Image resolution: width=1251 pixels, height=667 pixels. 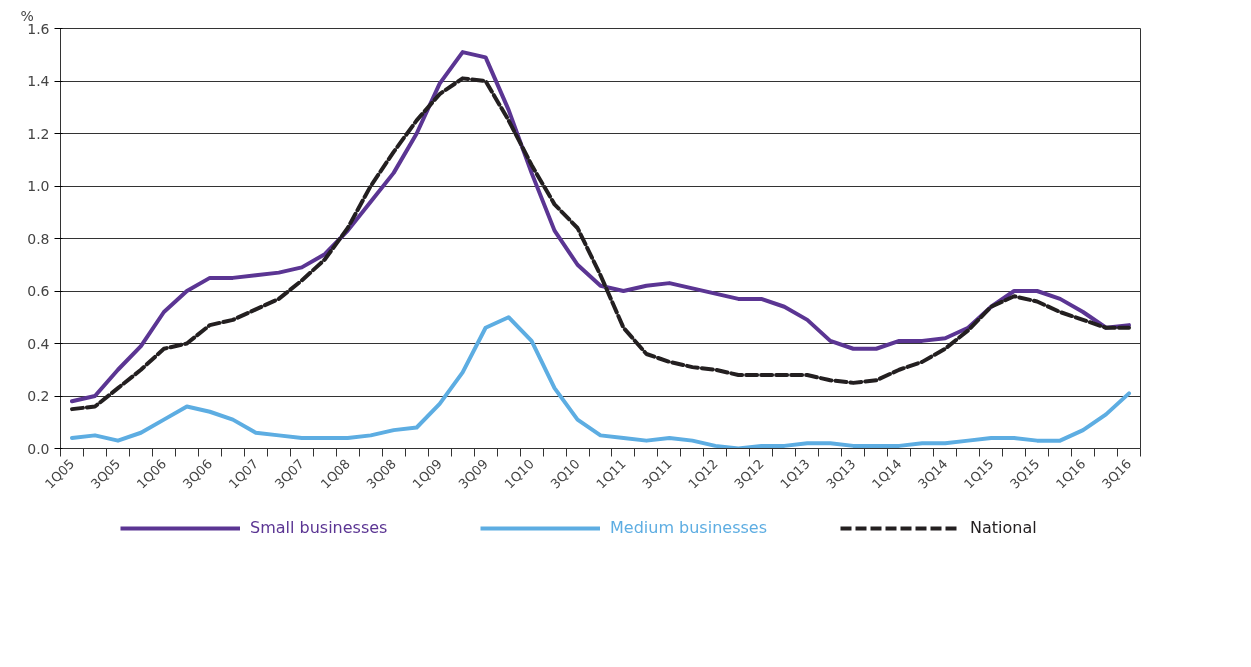 I want to click on y-tick-label: 0.4, so click(x=38, y=343).